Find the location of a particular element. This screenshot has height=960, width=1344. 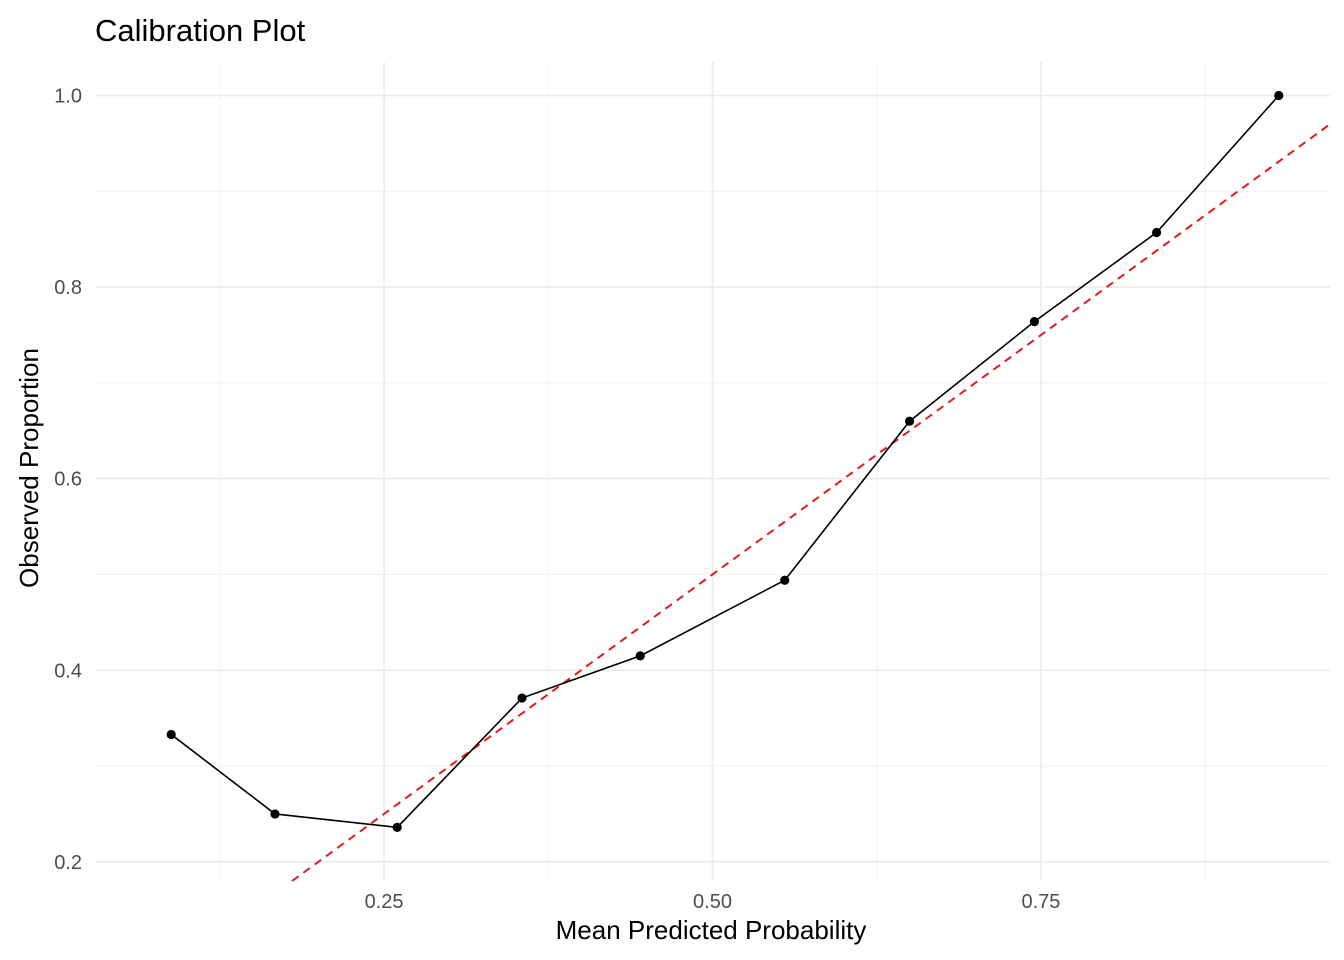

x-axis-ticks: 0.25 0.50 0.75 is located at coordinates (713, 902).